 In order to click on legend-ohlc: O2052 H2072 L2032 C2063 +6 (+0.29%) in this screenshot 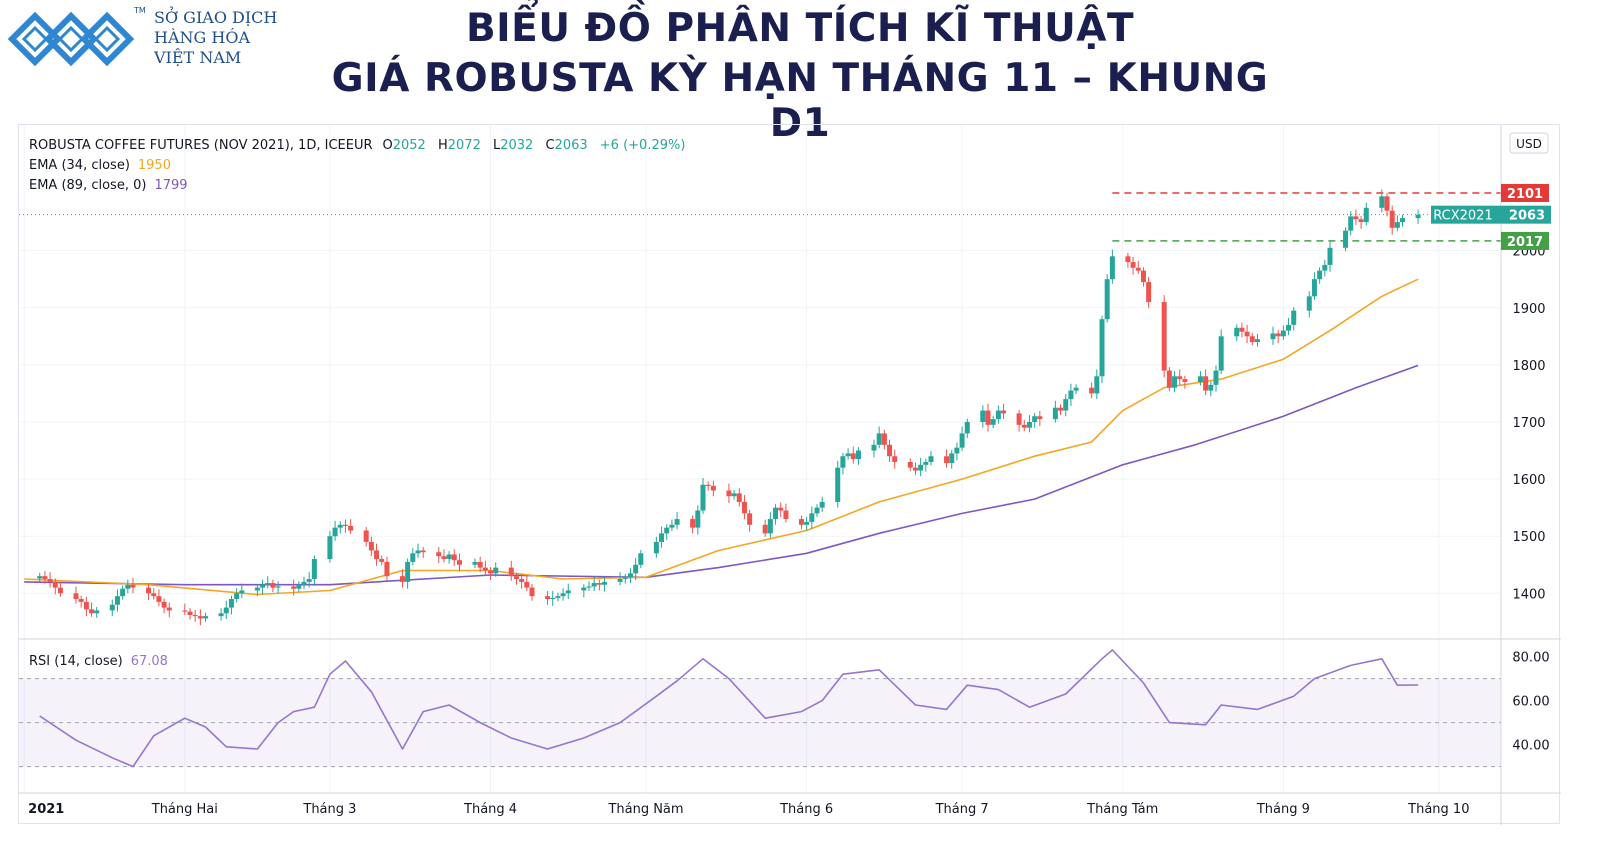, I will do `click(534, 145)`.